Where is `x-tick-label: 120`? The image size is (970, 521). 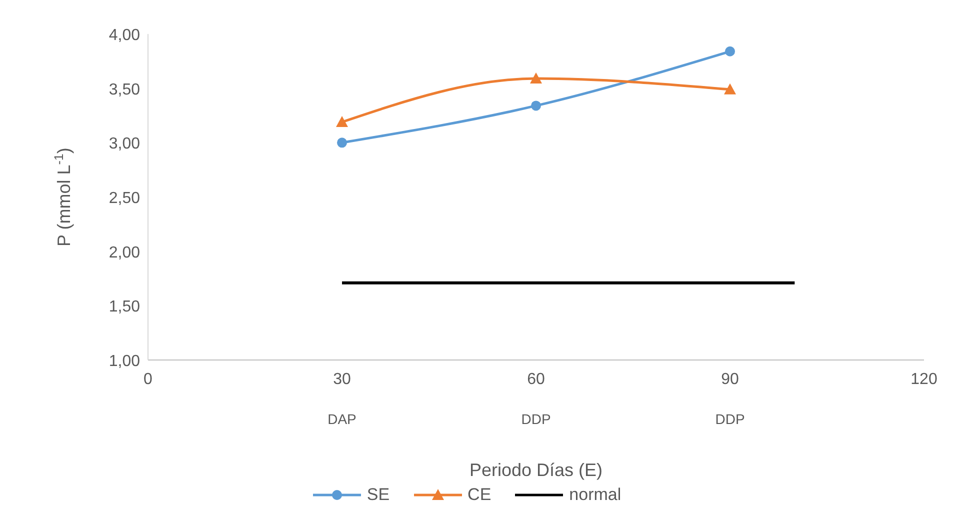
x-tick-label: 120 is located at coordinates (924, 379).